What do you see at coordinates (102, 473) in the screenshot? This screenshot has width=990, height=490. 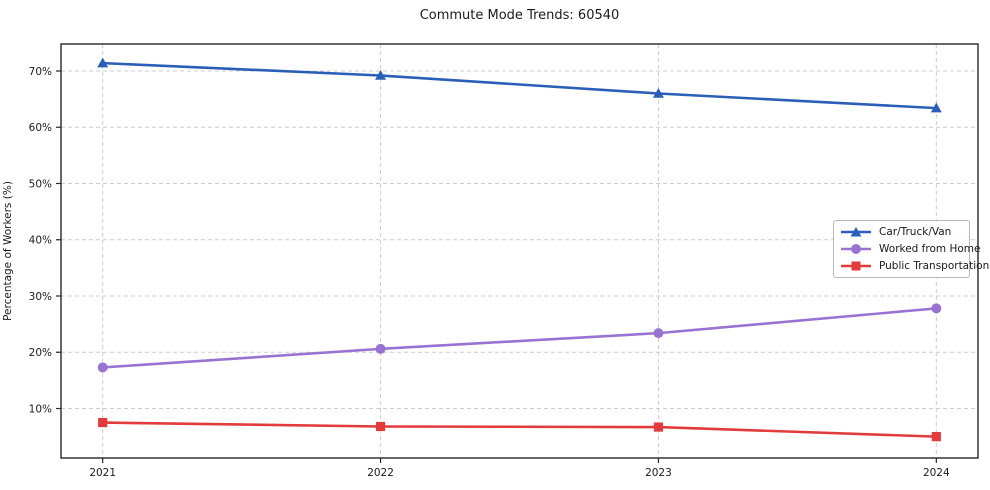 I see `svg-text: 2021` at bounding box center [102, 473].